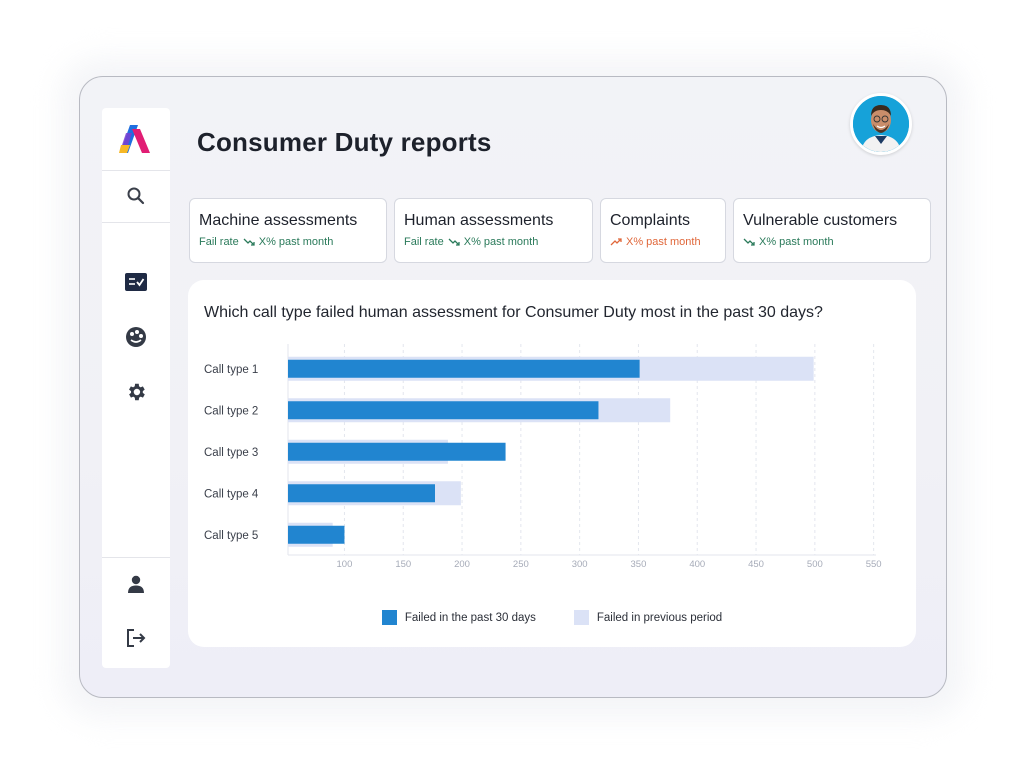 The height and width of the screenshot is (778, 1024). I want to click on palette-icon, so click(136, 337).